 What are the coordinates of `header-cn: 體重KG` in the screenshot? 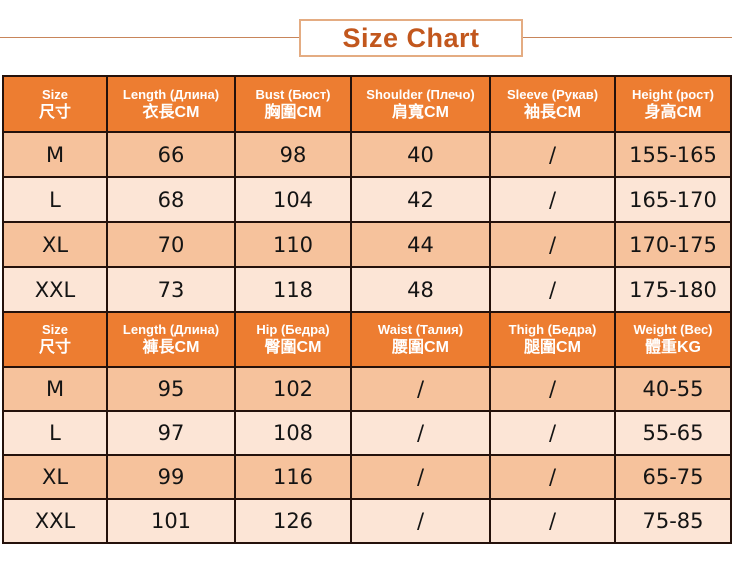 It's located at (672, 347).